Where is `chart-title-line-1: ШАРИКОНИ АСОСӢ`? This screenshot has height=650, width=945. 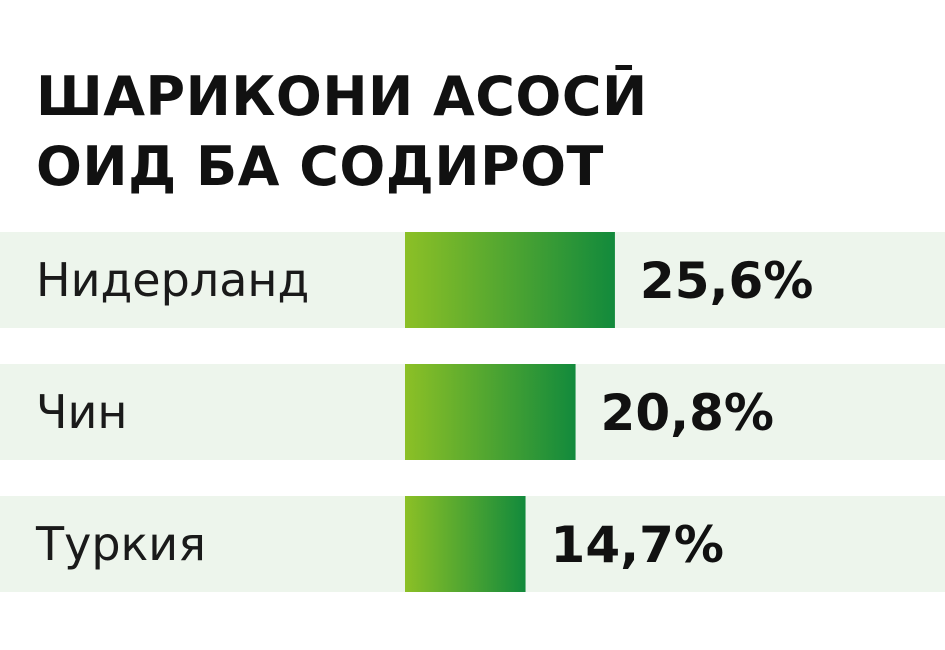 chart-title-line-1: ШАРИКОНИ АСОСӢ is located at coordinates (342, 96).